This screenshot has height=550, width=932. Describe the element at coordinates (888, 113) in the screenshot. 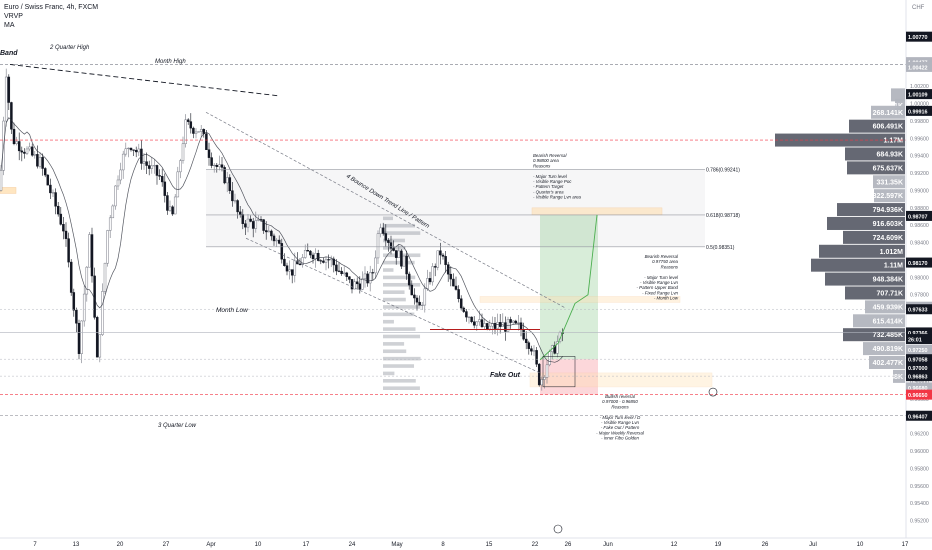

I see `volume-profile-label: 268.141K` at that location.